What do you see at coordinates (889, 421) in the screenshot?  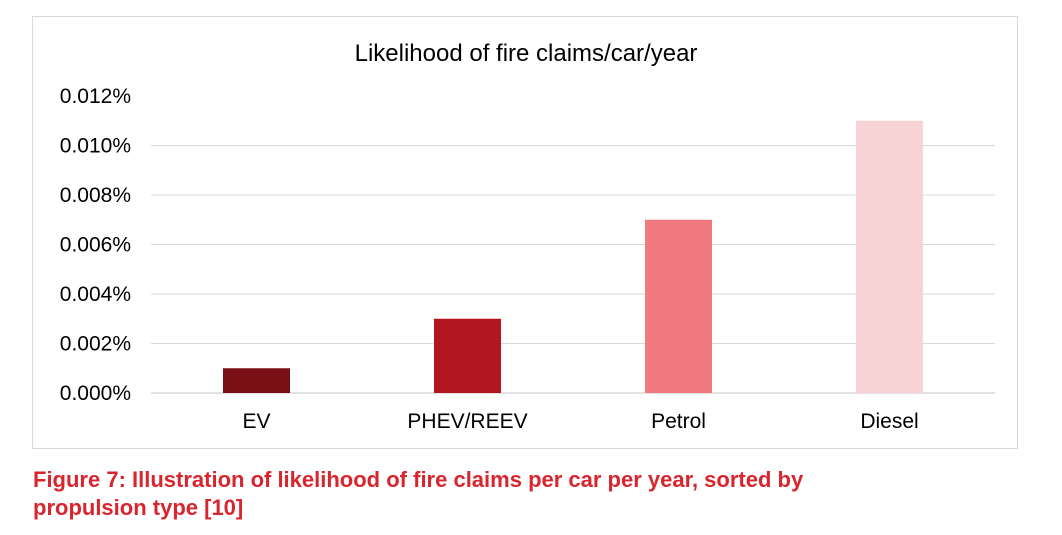 I see `x-tick-label: Diesel` at bounding box center [889, 421].